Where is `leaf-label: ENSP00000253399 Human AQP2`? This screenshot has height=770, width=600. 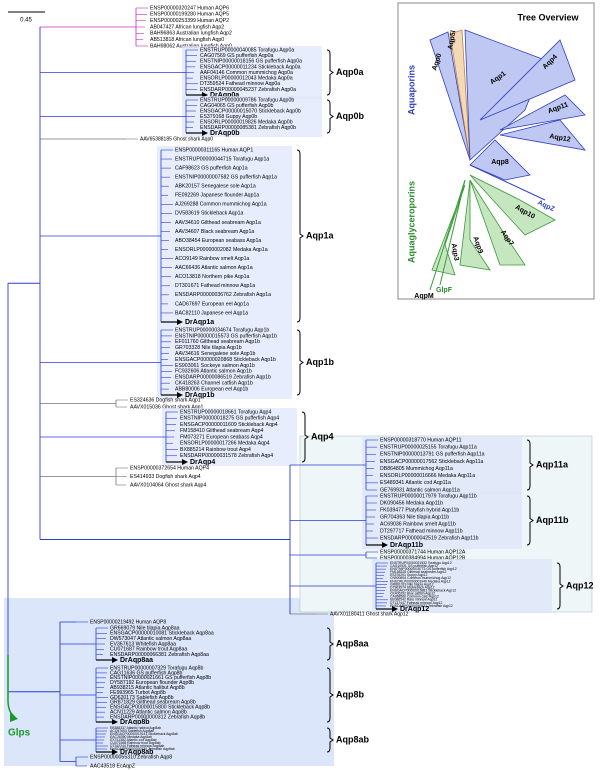 leaf-label: ENSP00000253399 Human AQP2 is located at coordinates (189, 21).